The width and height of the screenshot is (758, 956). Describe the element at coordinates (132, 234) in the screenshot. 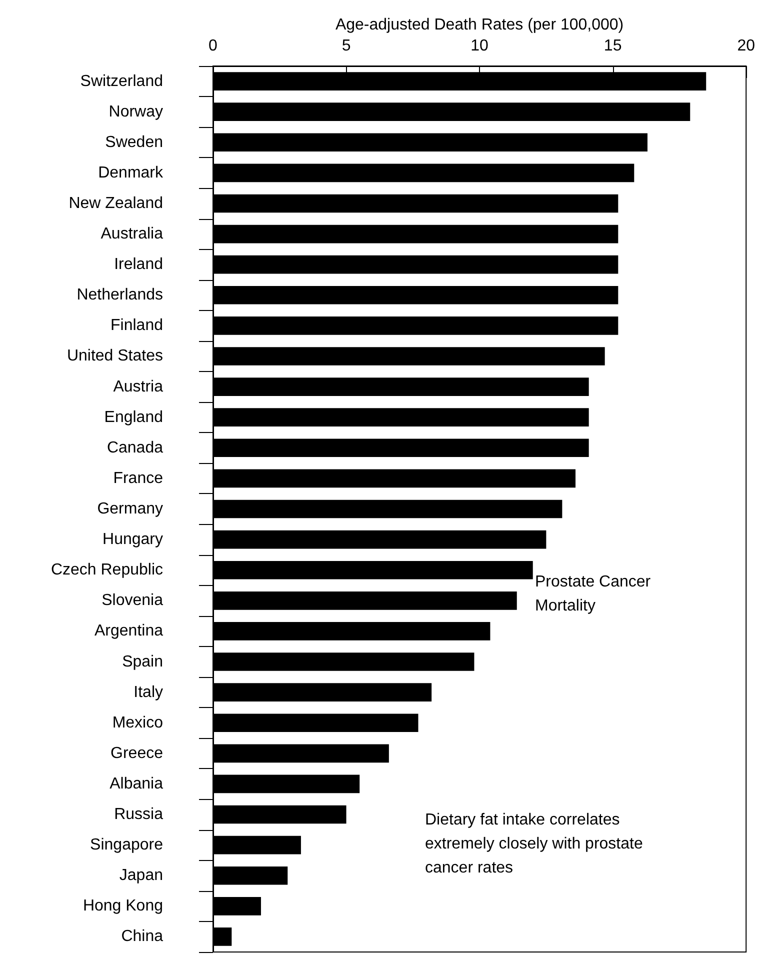

I see `y-tick-label: Australia` at that location.